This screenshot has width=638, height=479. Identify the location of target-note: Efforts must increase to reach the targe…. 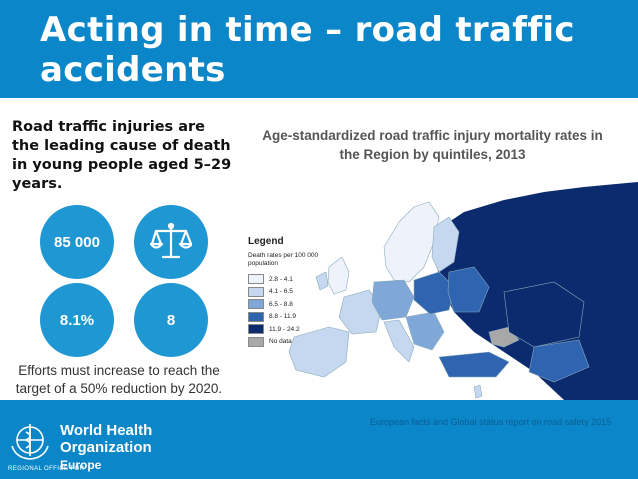
(119, 379).